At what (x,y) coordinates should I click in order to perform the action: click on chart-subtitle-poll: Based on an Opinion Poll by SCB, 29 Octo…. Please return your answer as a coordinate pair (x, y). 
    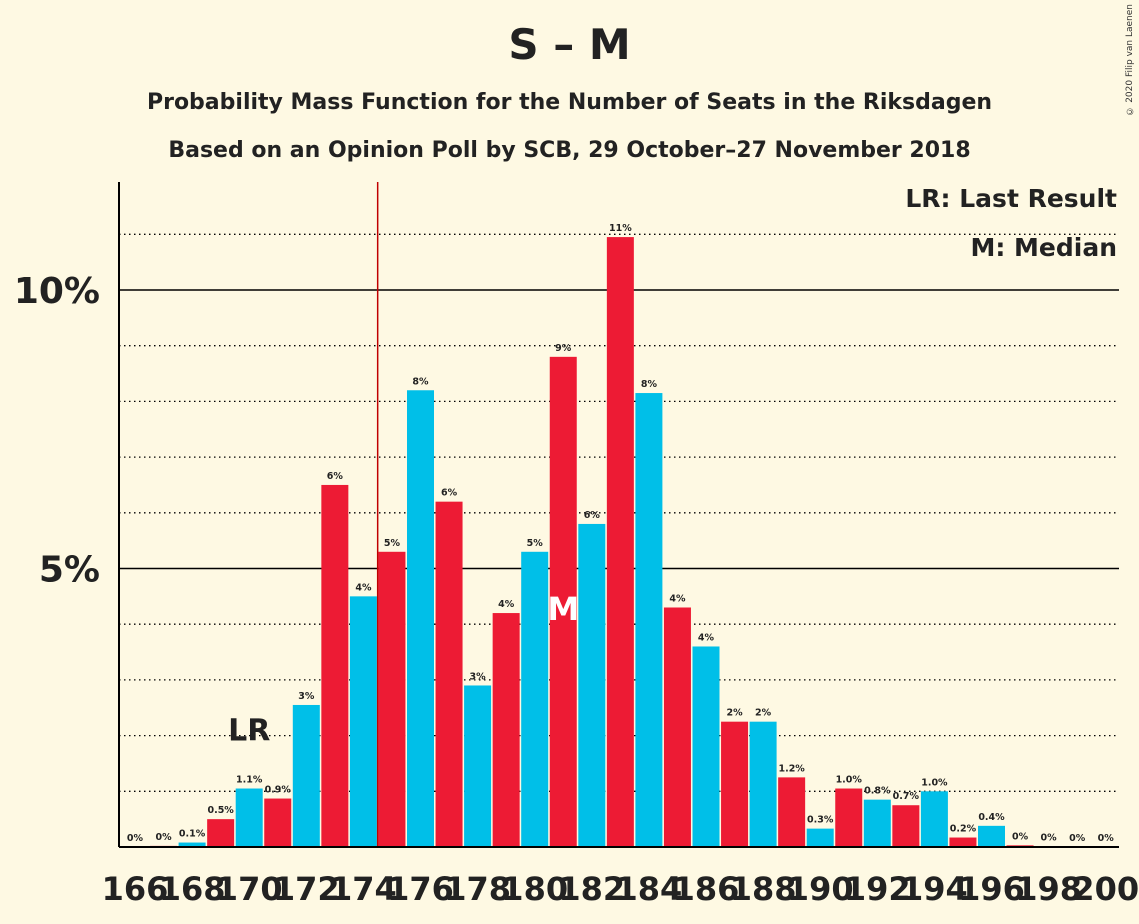
    Looking at the image, I should click on (569, 150).